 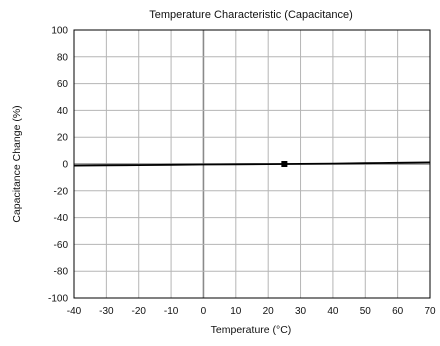 I want to click on x-tick-label: 60, so click(x=398, y=311).